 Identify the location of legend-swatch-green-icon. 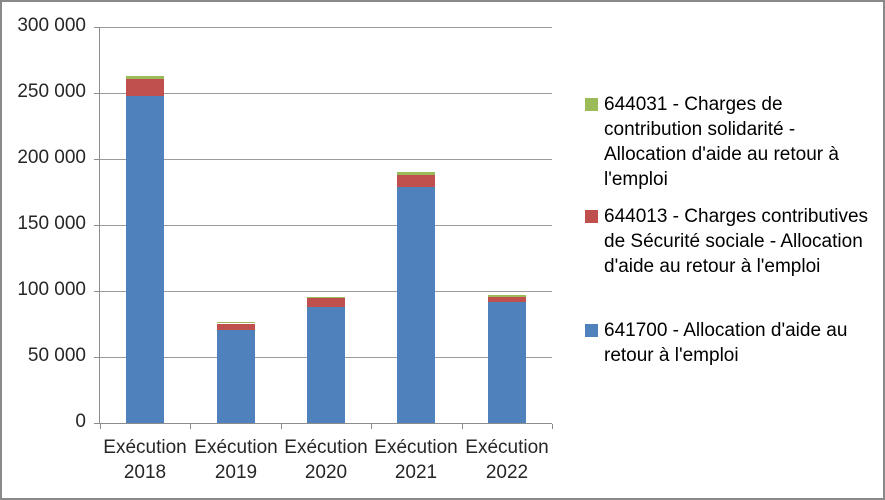
(591, 104).